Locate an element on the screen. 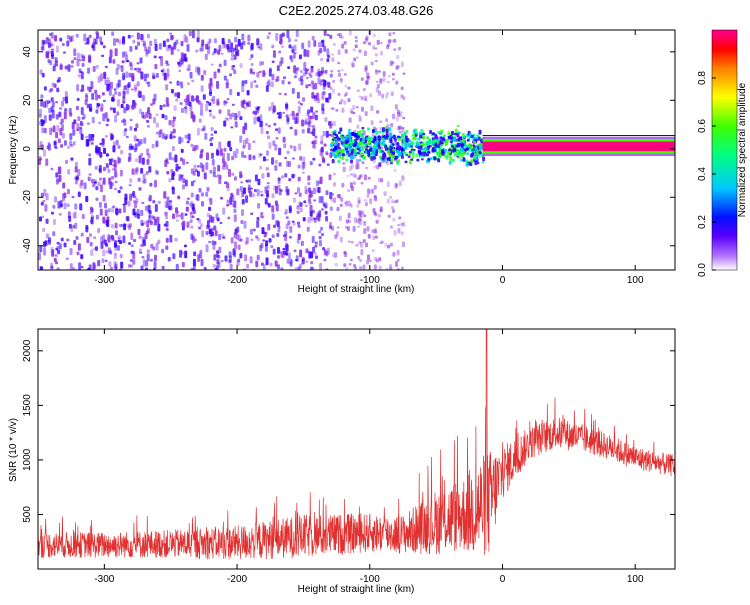  spectrogram-y-tick-label: 20 is located at coordinates (27, 100).